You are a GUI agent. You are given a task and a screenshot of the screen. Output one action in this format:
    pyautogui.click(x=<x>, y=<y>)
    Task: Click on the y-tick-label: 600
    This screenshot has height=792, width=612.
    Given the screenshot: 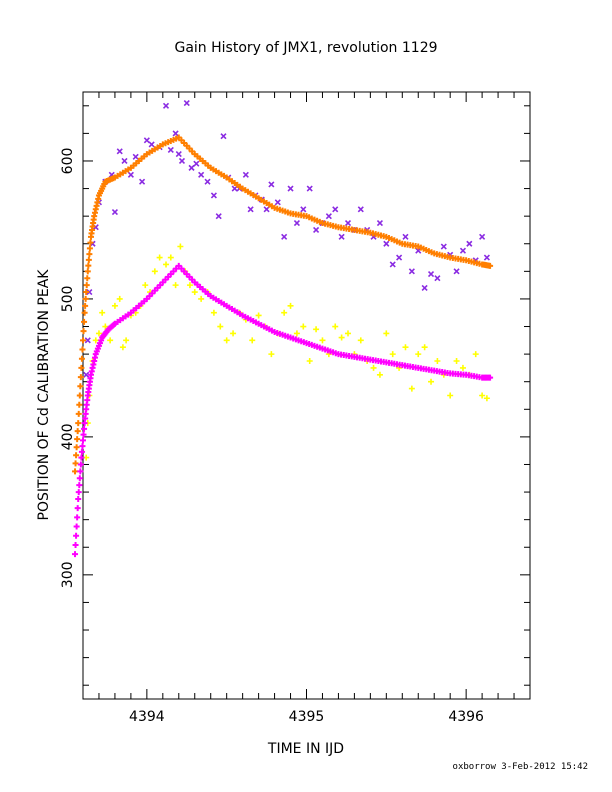 What is the action you would take?
    pyautogui.click(x=68, y=161)
    